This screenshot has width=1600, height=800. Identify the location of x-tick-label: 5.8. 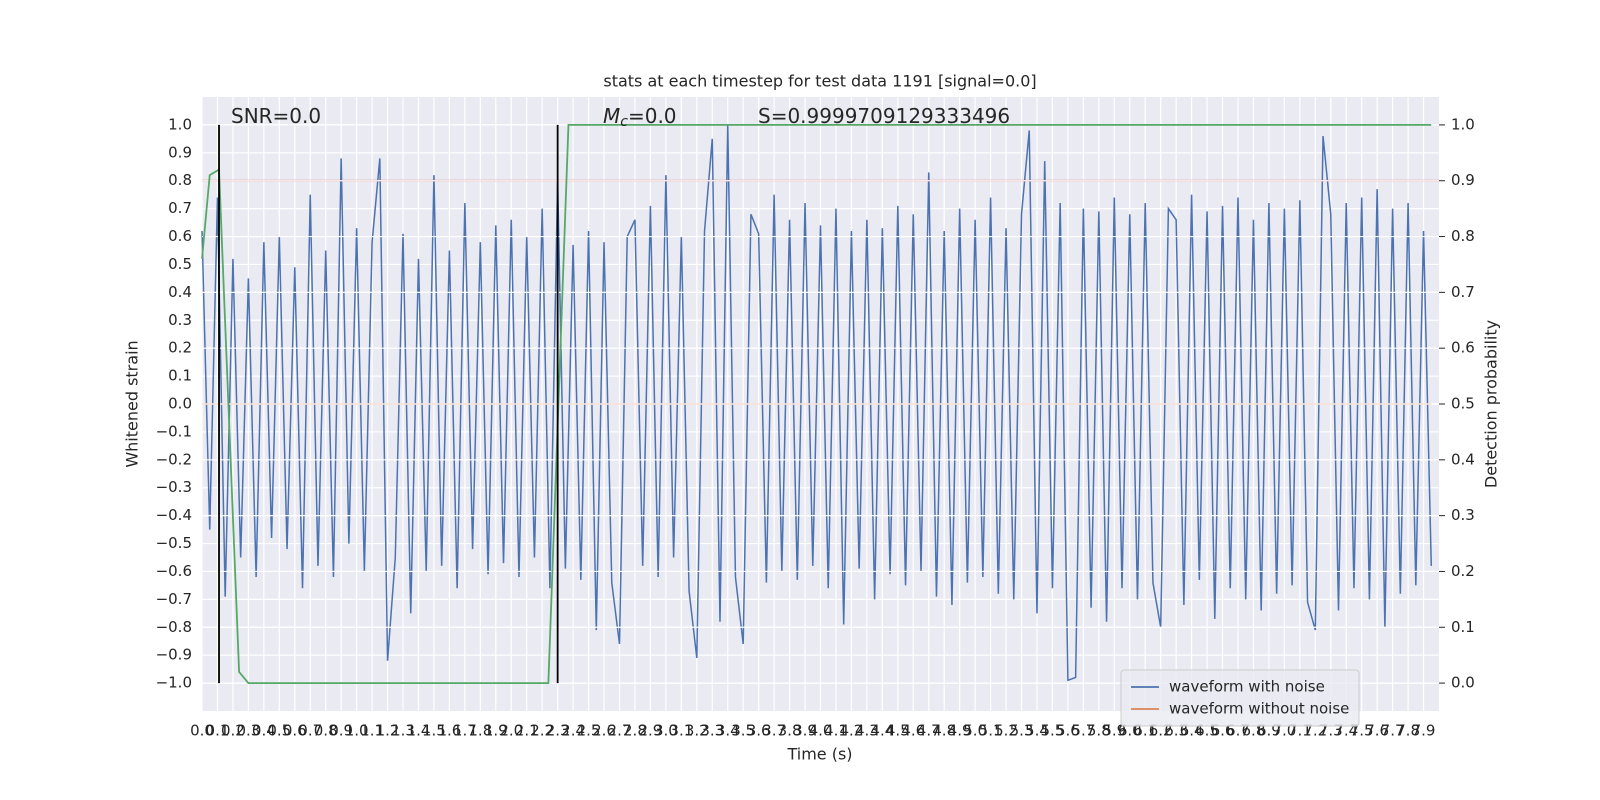
(1099, 731).